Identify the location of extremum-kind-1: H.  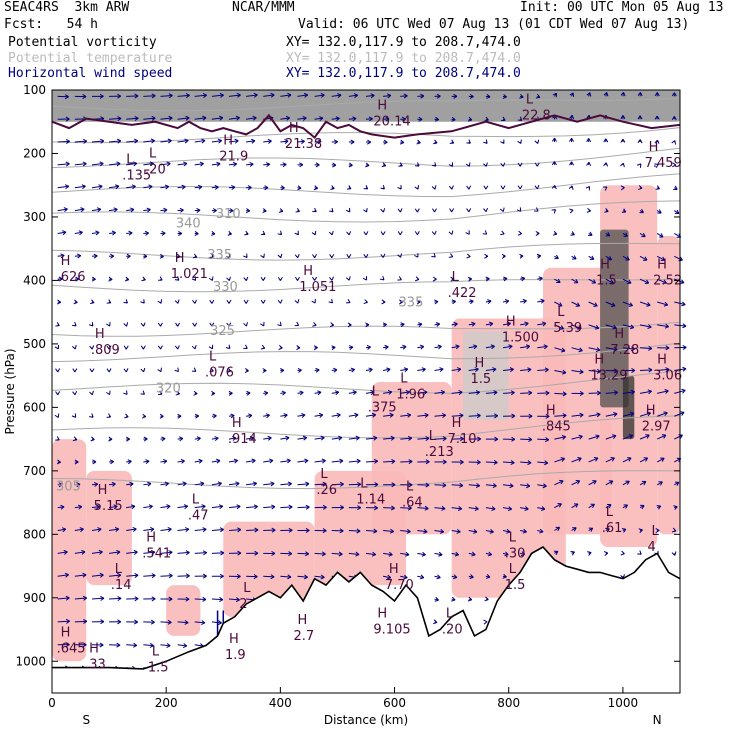
(180, 258).